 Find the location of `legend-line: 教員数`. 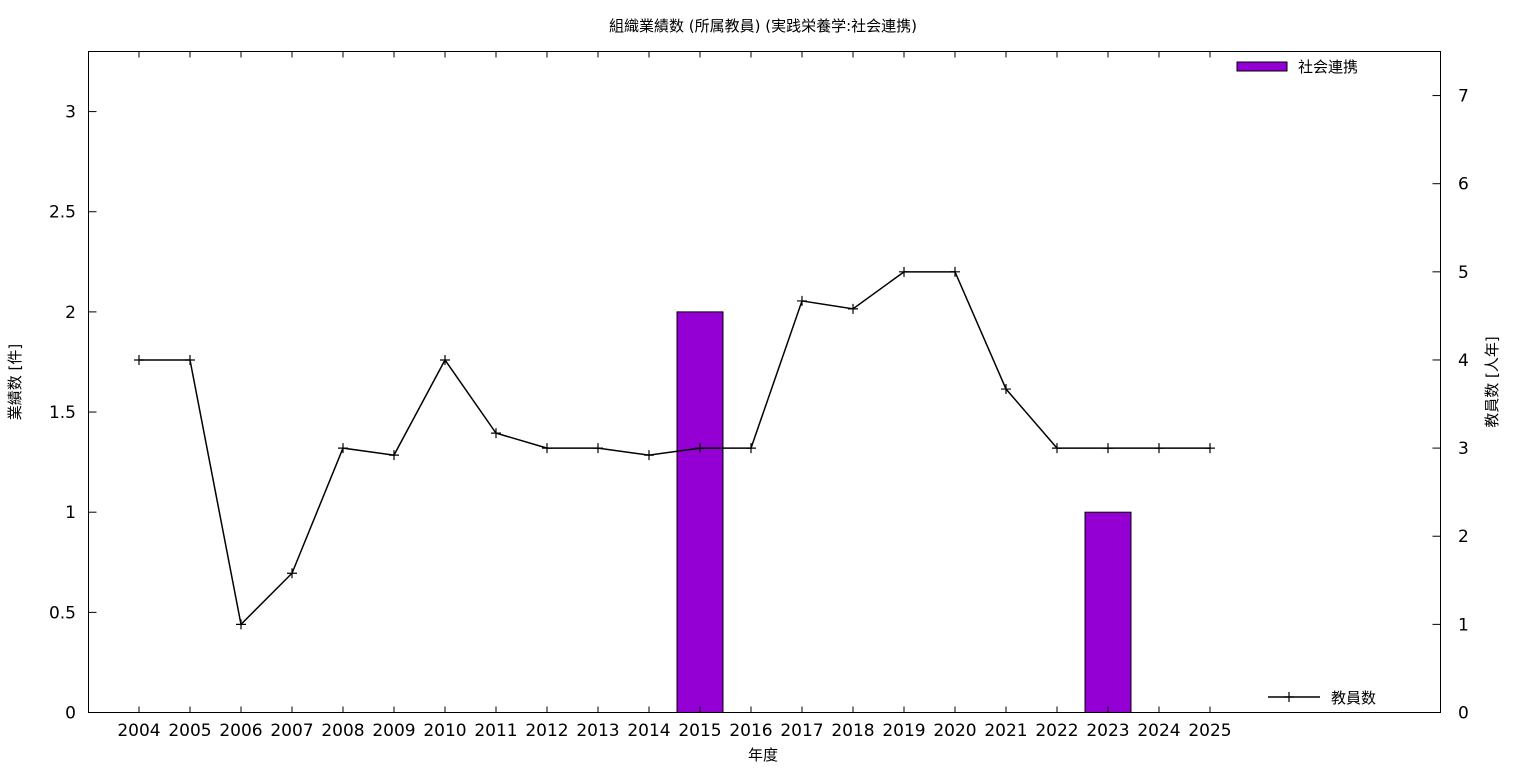

legend-line: 教員数 is located at coordinates (1322, 698).